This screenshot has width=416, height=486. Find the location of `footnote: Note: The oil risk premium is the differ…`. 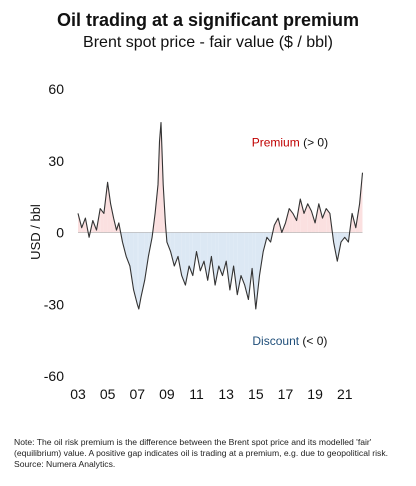

footnote: Note: The oil risk premium is the differ… is located at coordinates (201, 453).